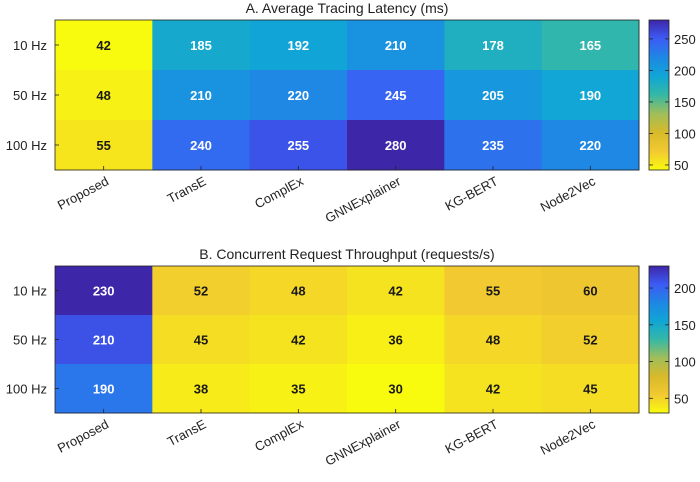 This screenshot has width=700, height=482. I want to click on panel-b-colorbar, so click(659, 339).